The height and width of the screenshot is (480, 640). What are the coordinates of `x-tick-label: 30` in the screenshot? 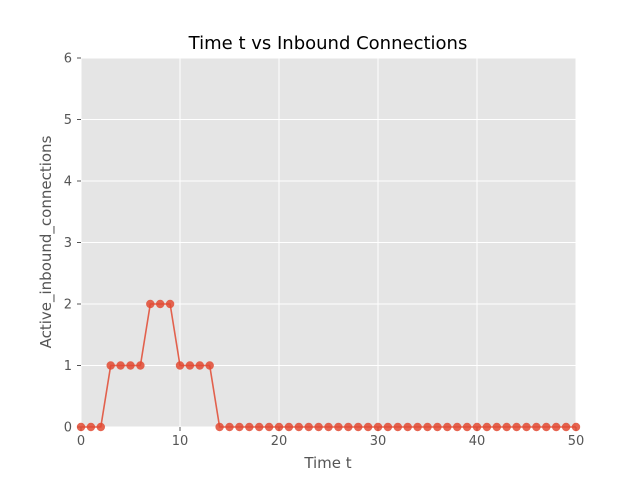 It's located at (378, 441).